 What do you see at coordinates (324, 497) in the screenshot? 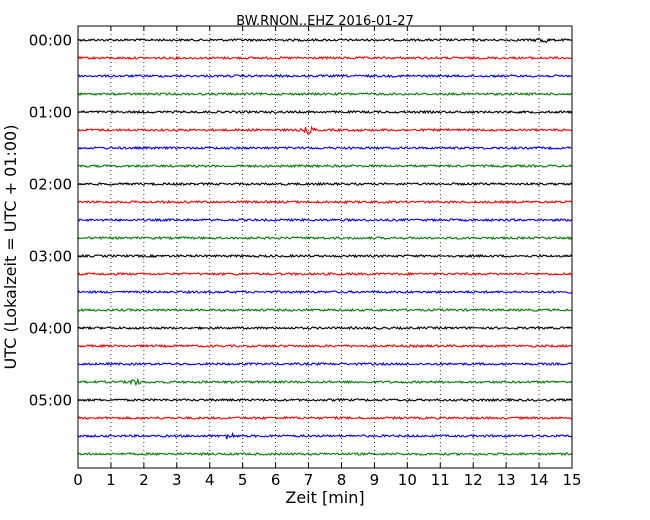
I see `x-axis-label: Zeit [min]` at bounding box center [324, 497].